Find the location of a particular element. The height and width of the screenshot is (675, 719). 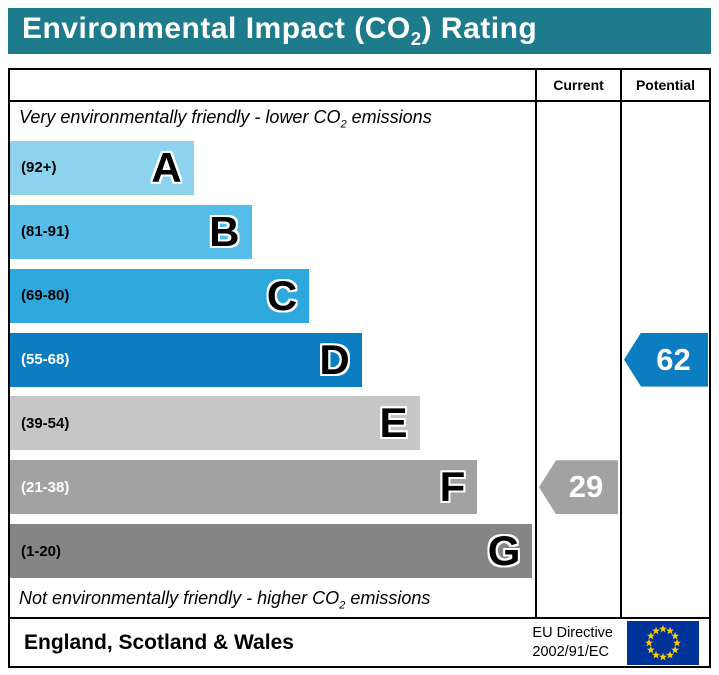

potential-arrow: 62 is located at coordinates (666, 359).